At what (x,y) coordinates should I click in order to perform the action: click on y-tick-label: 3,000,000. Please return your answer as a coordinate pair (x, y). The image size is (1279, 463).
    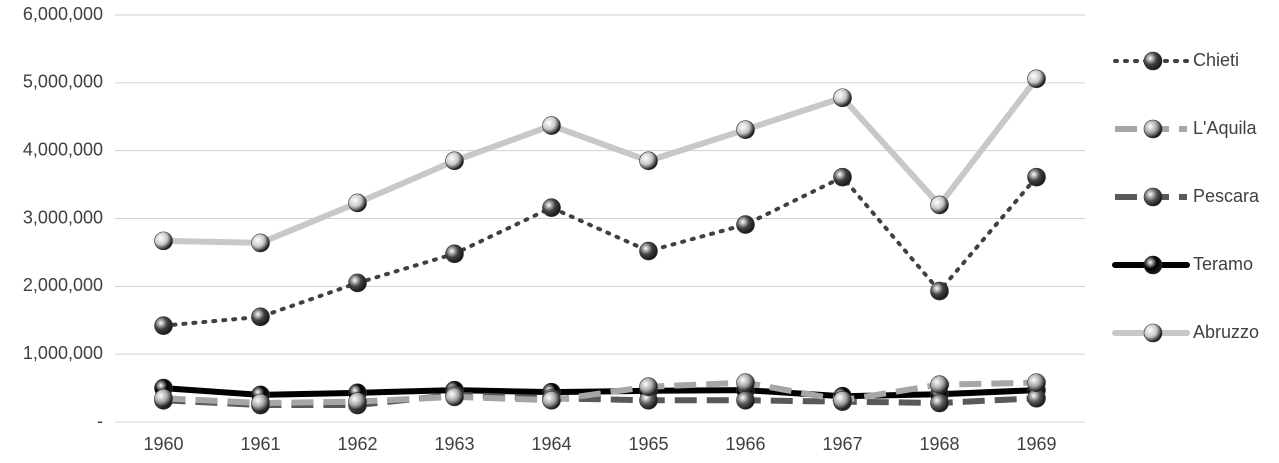
    Looking at the image, I should click on (63, 217).